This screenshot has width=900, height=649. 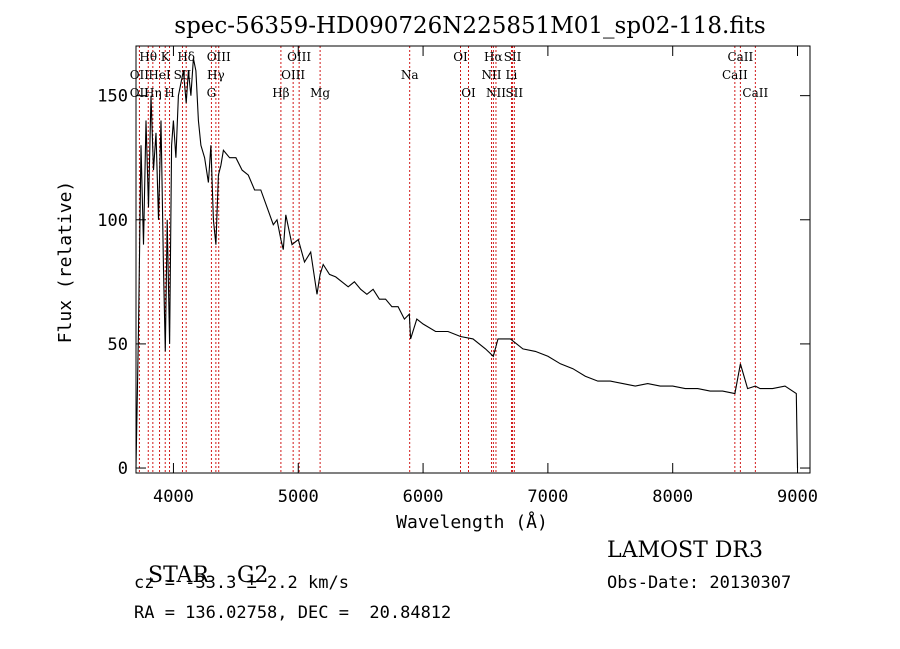 I want to click on line-label-0: Hθ, so click(x=148, y=57).